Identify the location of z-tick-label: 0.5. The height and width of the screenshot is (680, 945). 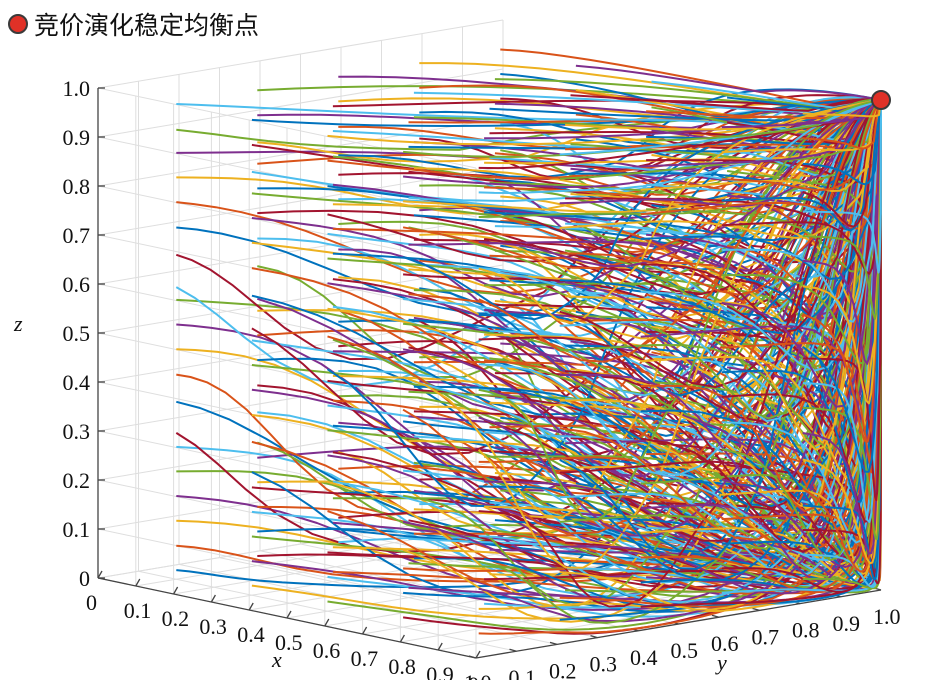
(77, 333).